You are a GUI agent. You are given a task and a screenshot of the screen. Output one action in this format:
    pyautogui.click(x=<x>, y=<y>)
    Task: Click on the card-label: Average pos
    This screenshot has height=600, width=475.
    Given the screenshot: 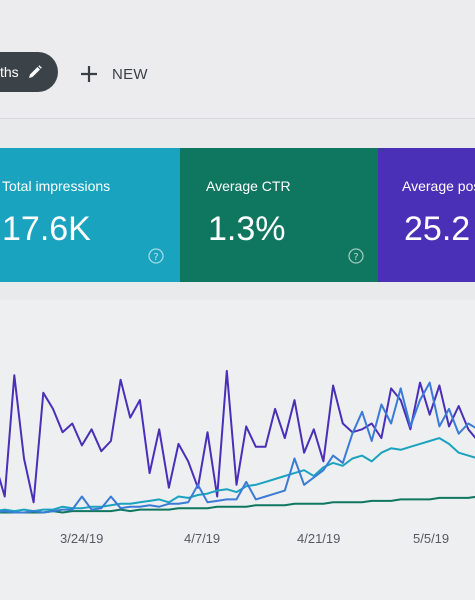 What is the action you would take?
    pyautogui.click(x=438, y=186)
    